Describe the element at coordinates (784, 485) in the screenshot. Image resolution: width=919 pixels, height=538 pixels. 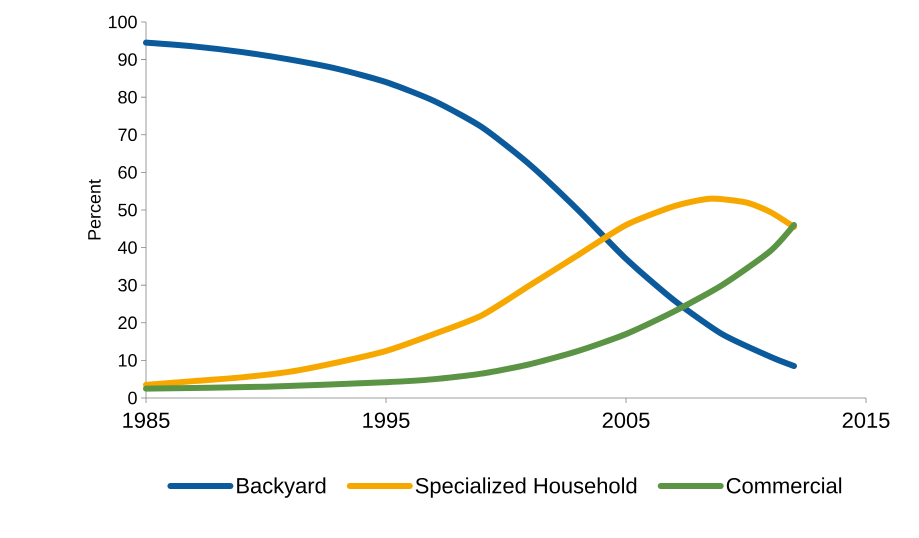
I see `legend-label: Commercial` at that location.